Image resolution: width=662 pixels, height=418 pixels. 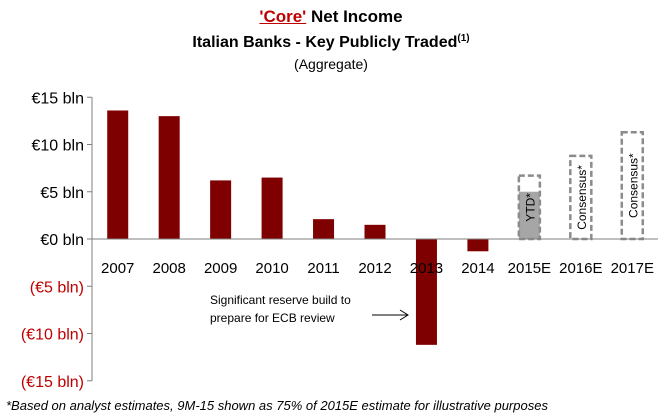 I want to click on y-tick-label: (€10 bln), so click(x=52, y=335).